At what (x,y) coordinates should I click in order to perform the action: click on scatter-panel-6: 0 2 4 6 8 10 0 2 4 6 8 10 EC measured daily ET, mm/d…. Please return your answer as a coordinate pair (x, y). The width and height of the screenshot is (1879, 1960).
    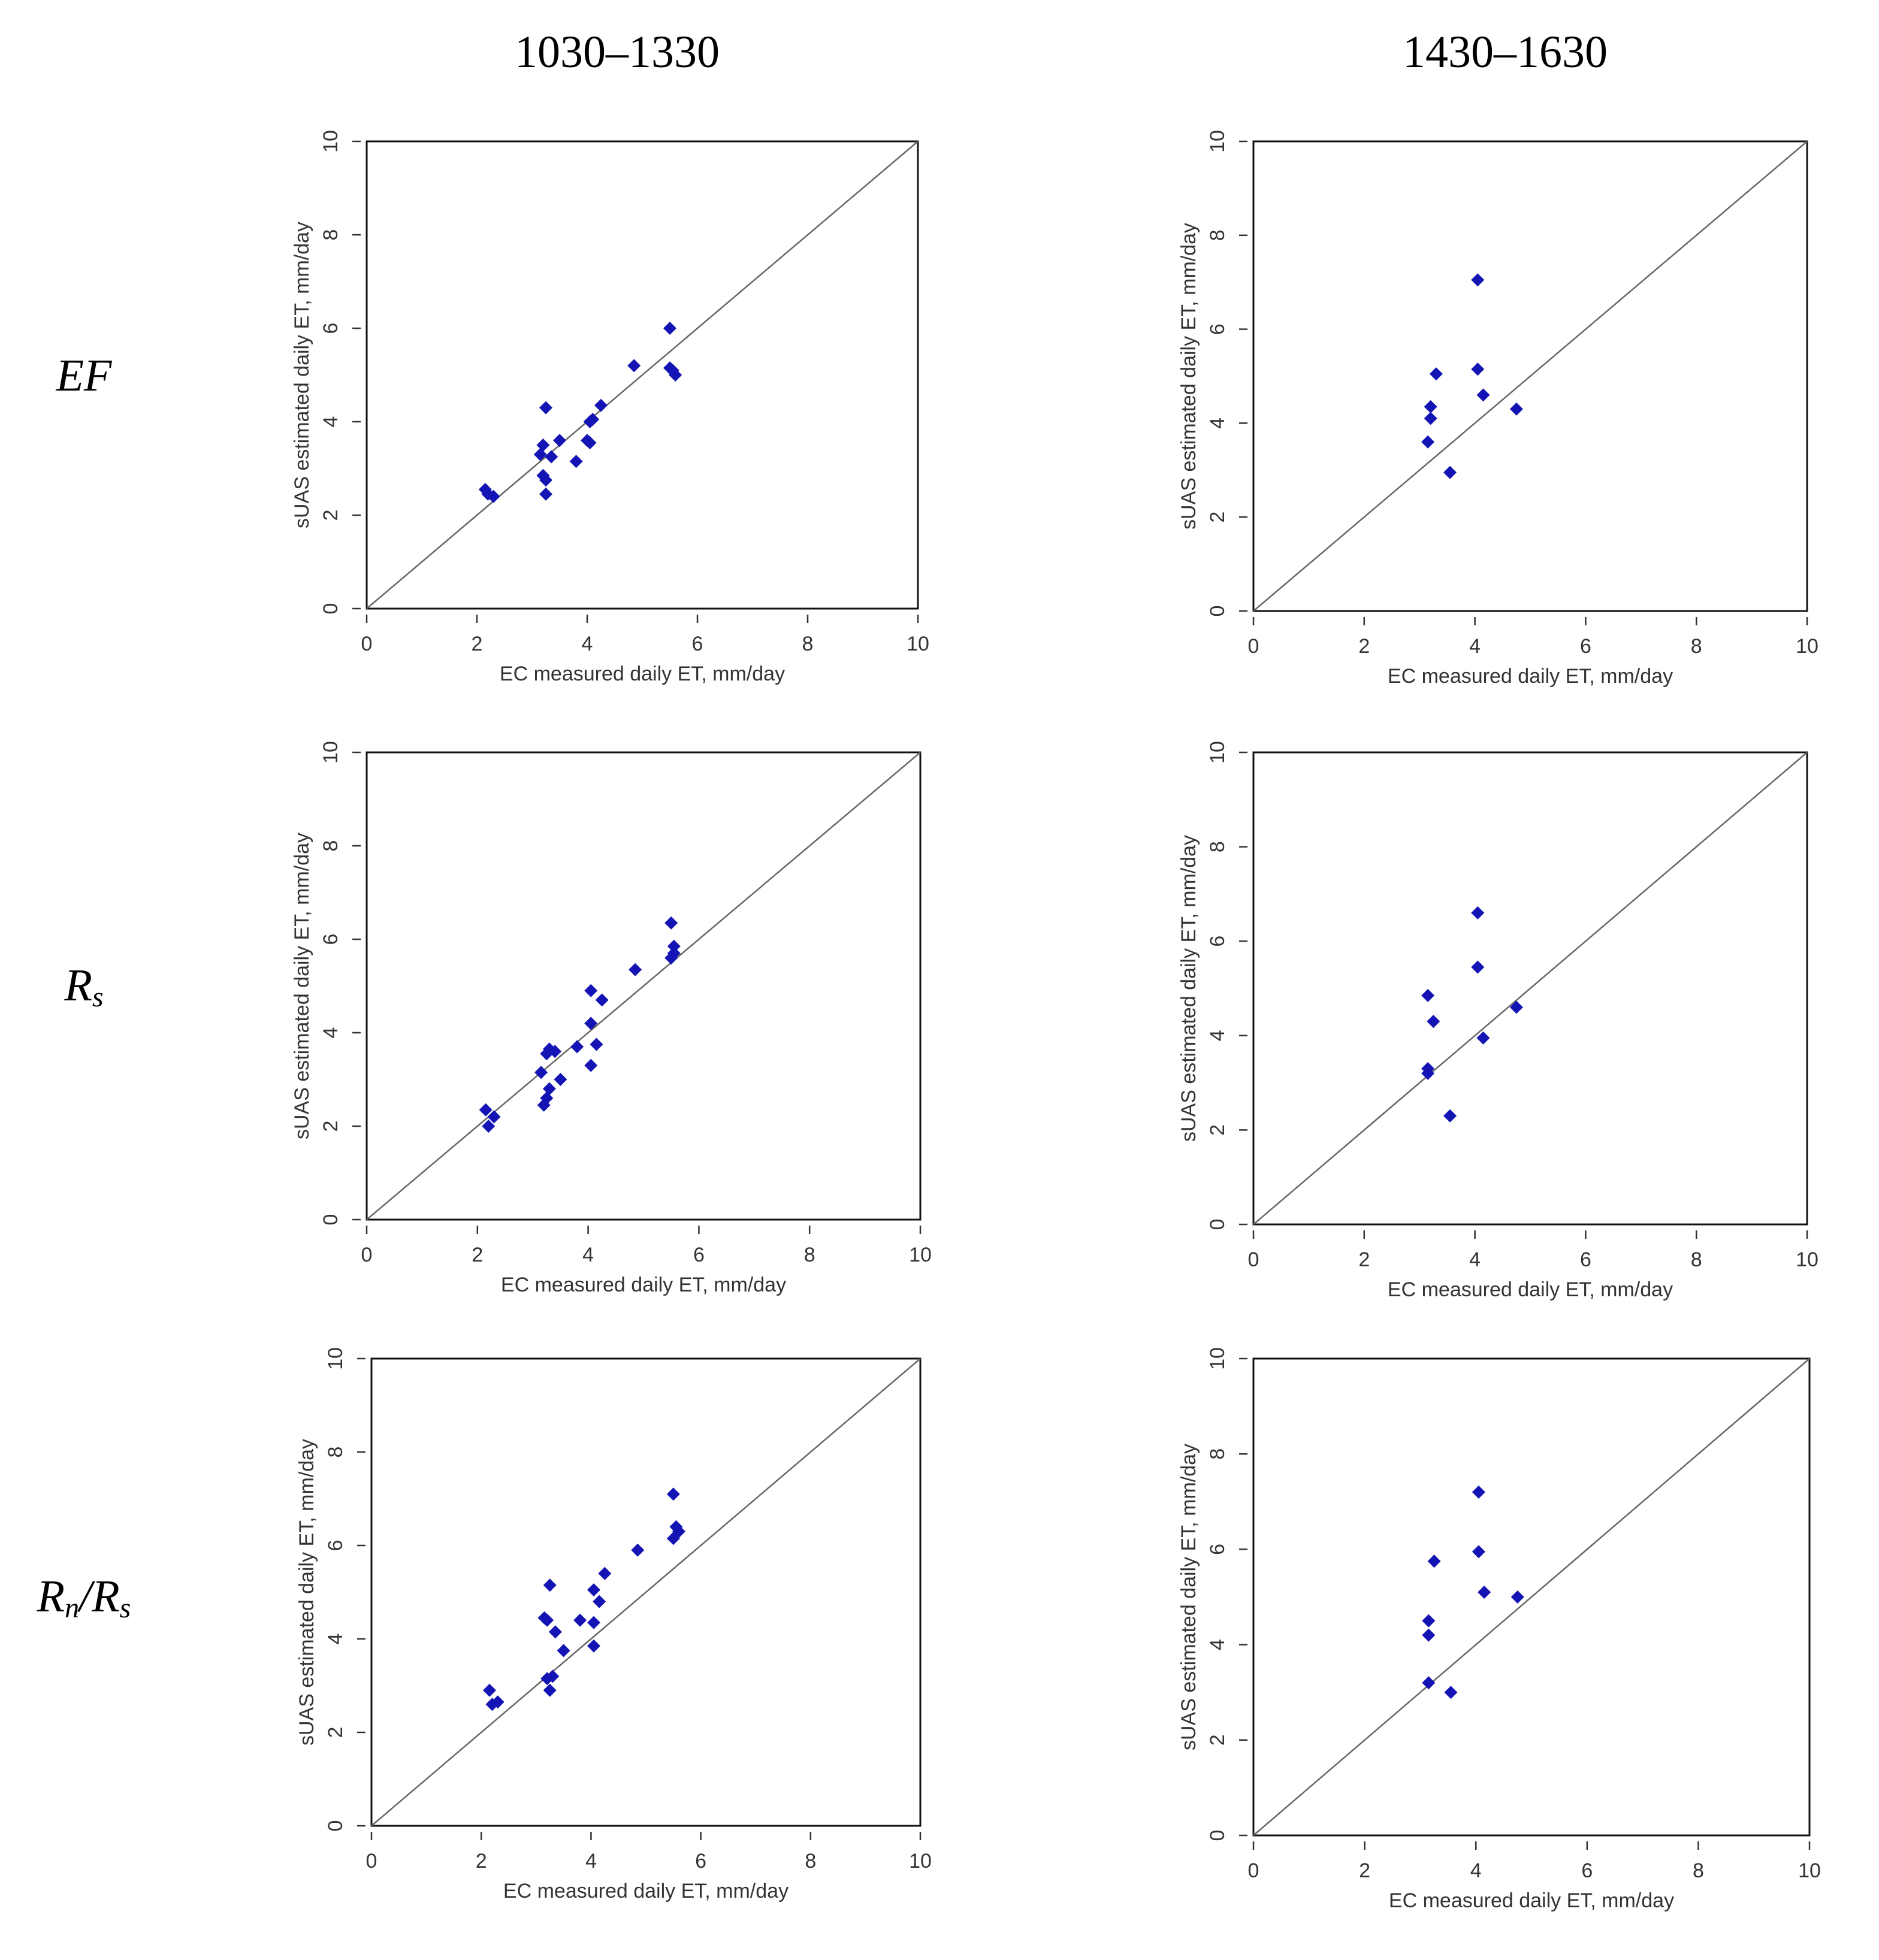
    Looking at the image, I should click on (1499, 1629).